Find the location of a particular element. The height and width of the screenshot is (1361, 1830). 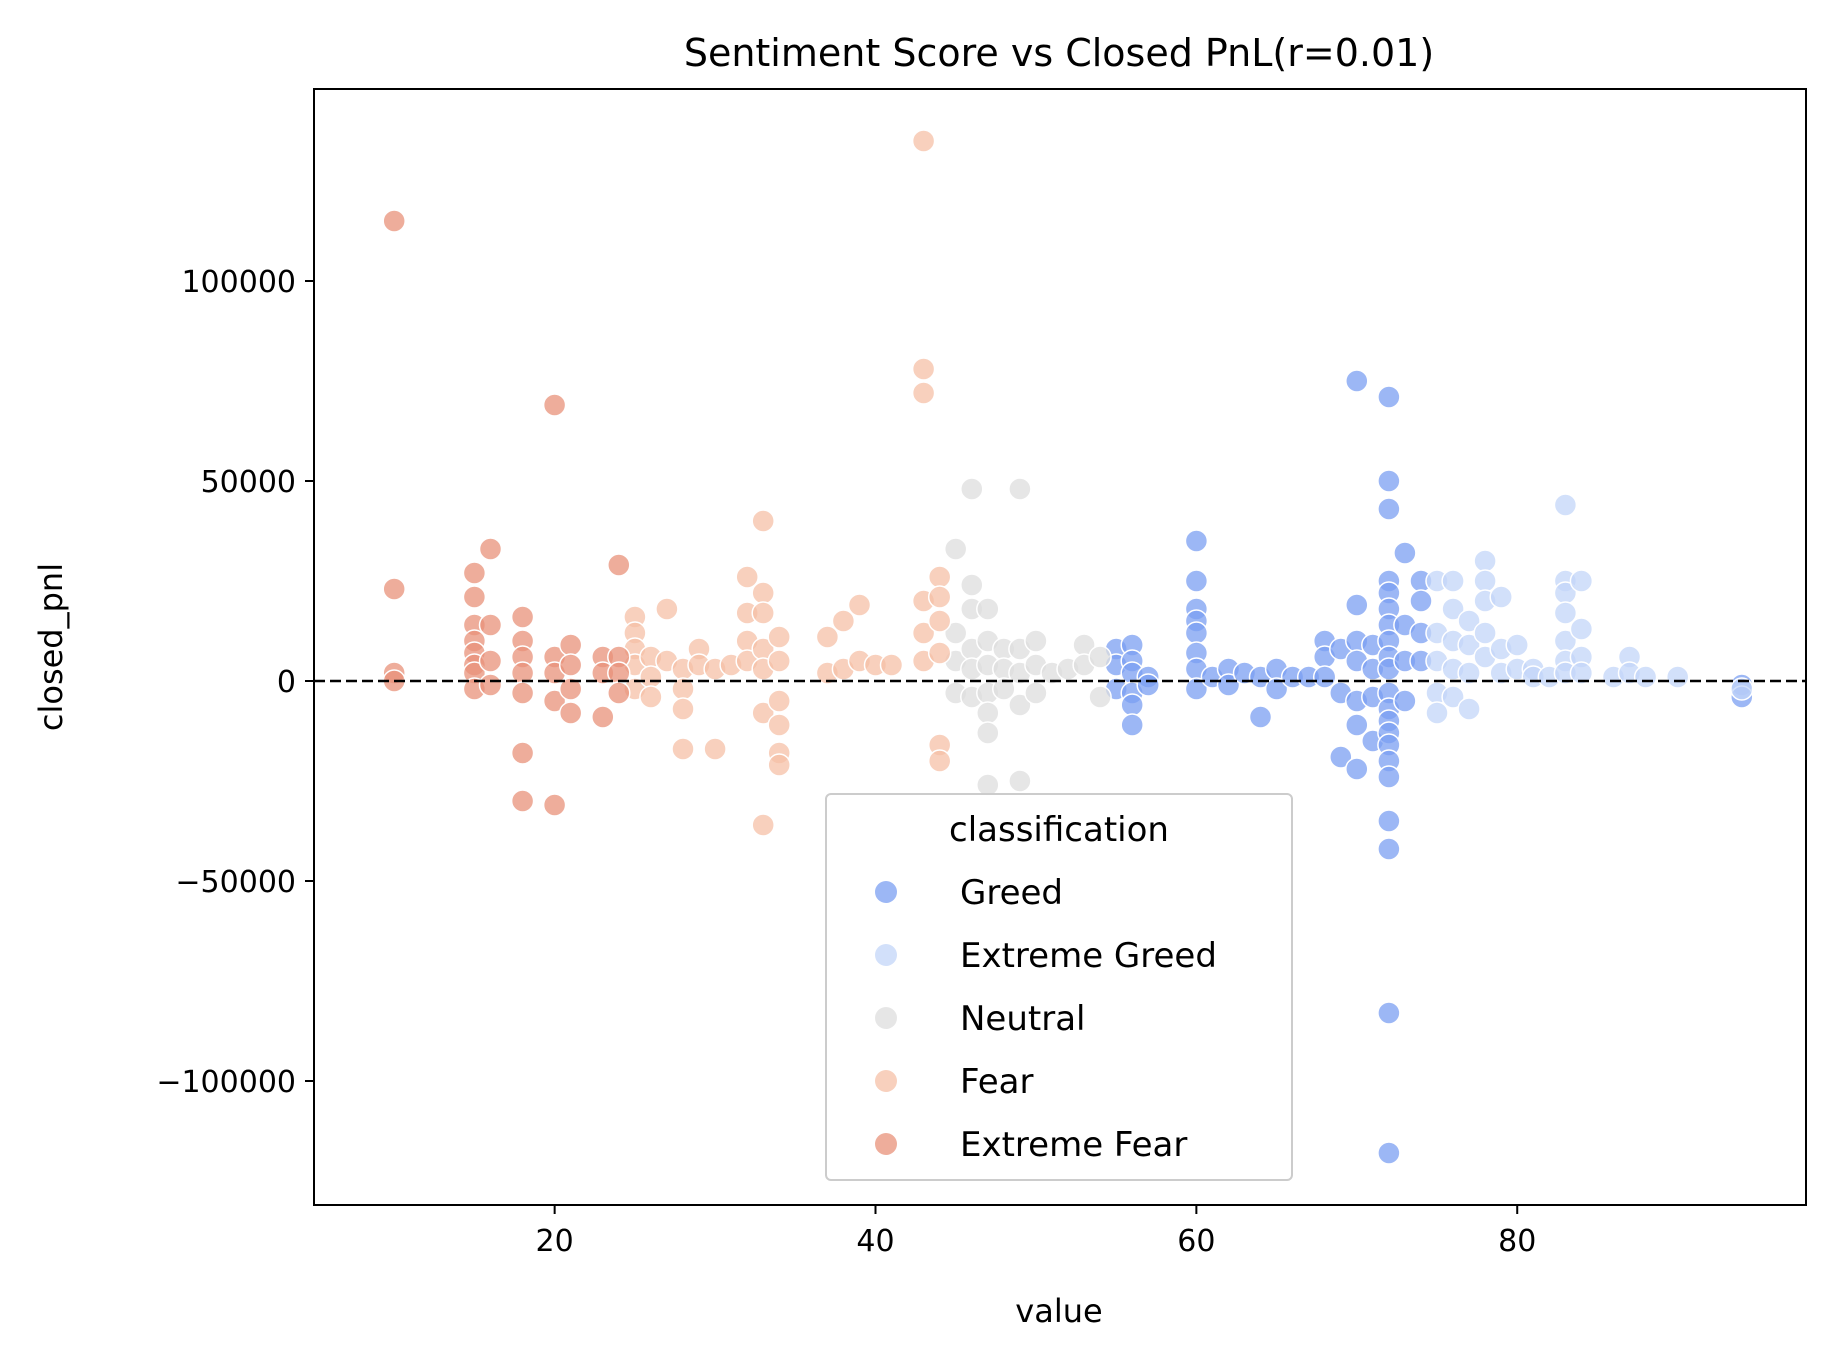

x-axis-label: value is located at coordinates (1058, 1311).